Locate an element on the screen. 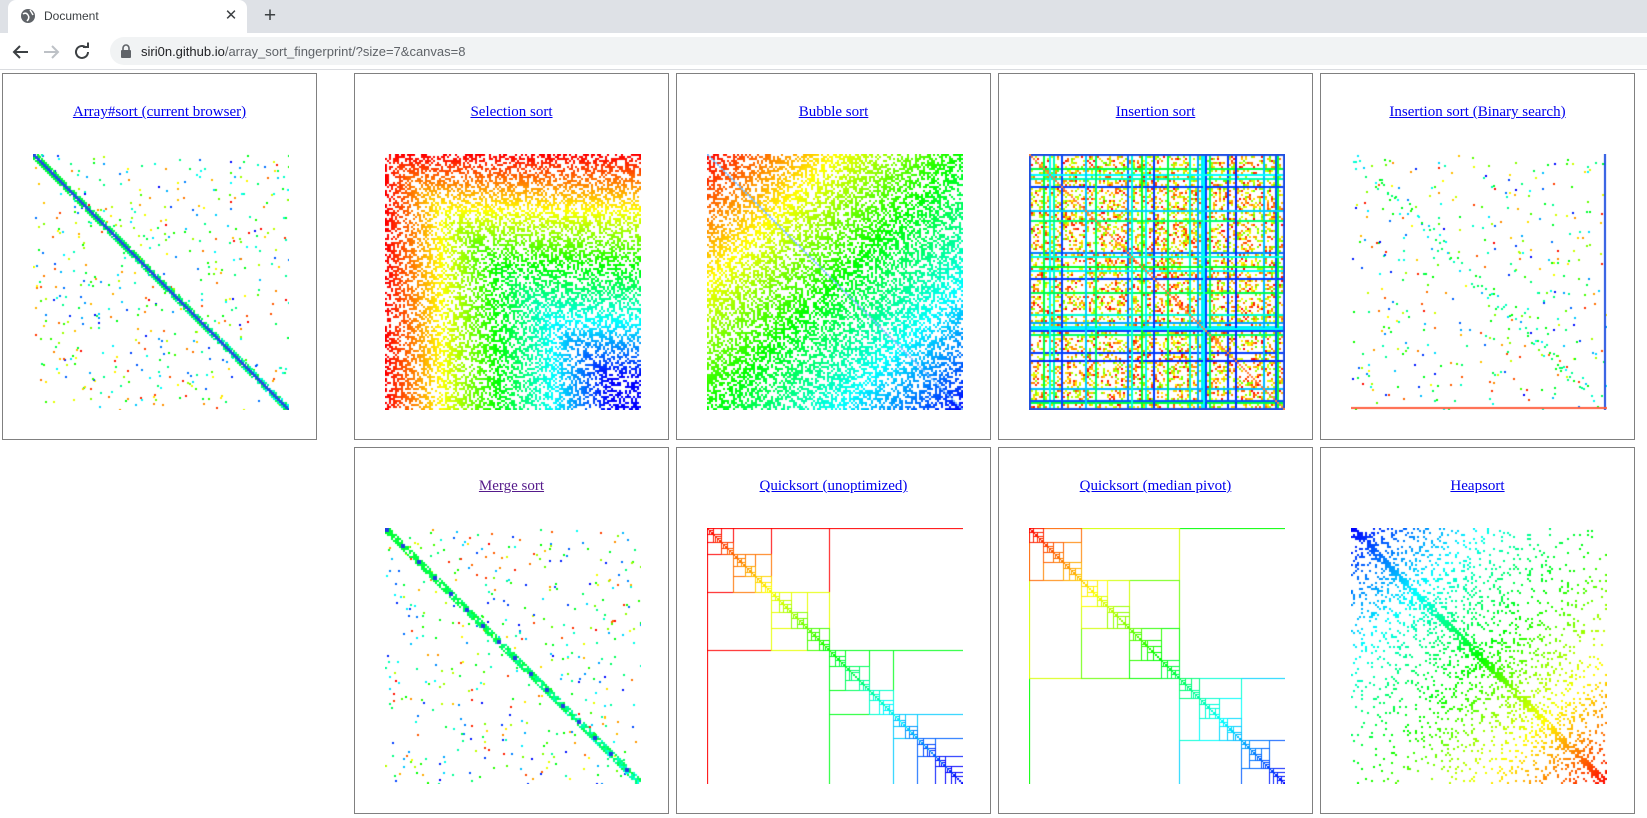  panel-heapsort: Heapsort is located at coordinates (1477, 630).